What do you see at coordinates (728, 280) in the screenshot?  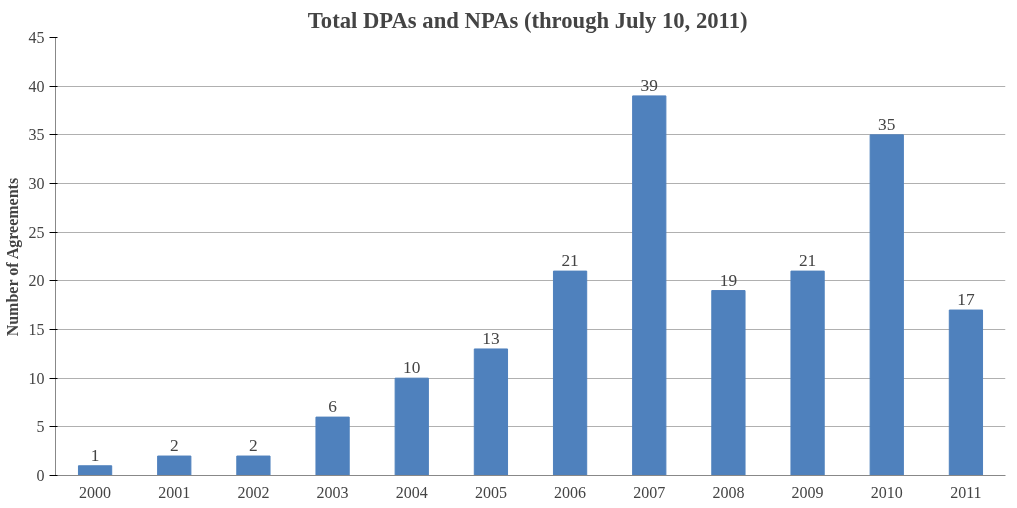 I see `data-label: 19` at bounding box center [728, 280].